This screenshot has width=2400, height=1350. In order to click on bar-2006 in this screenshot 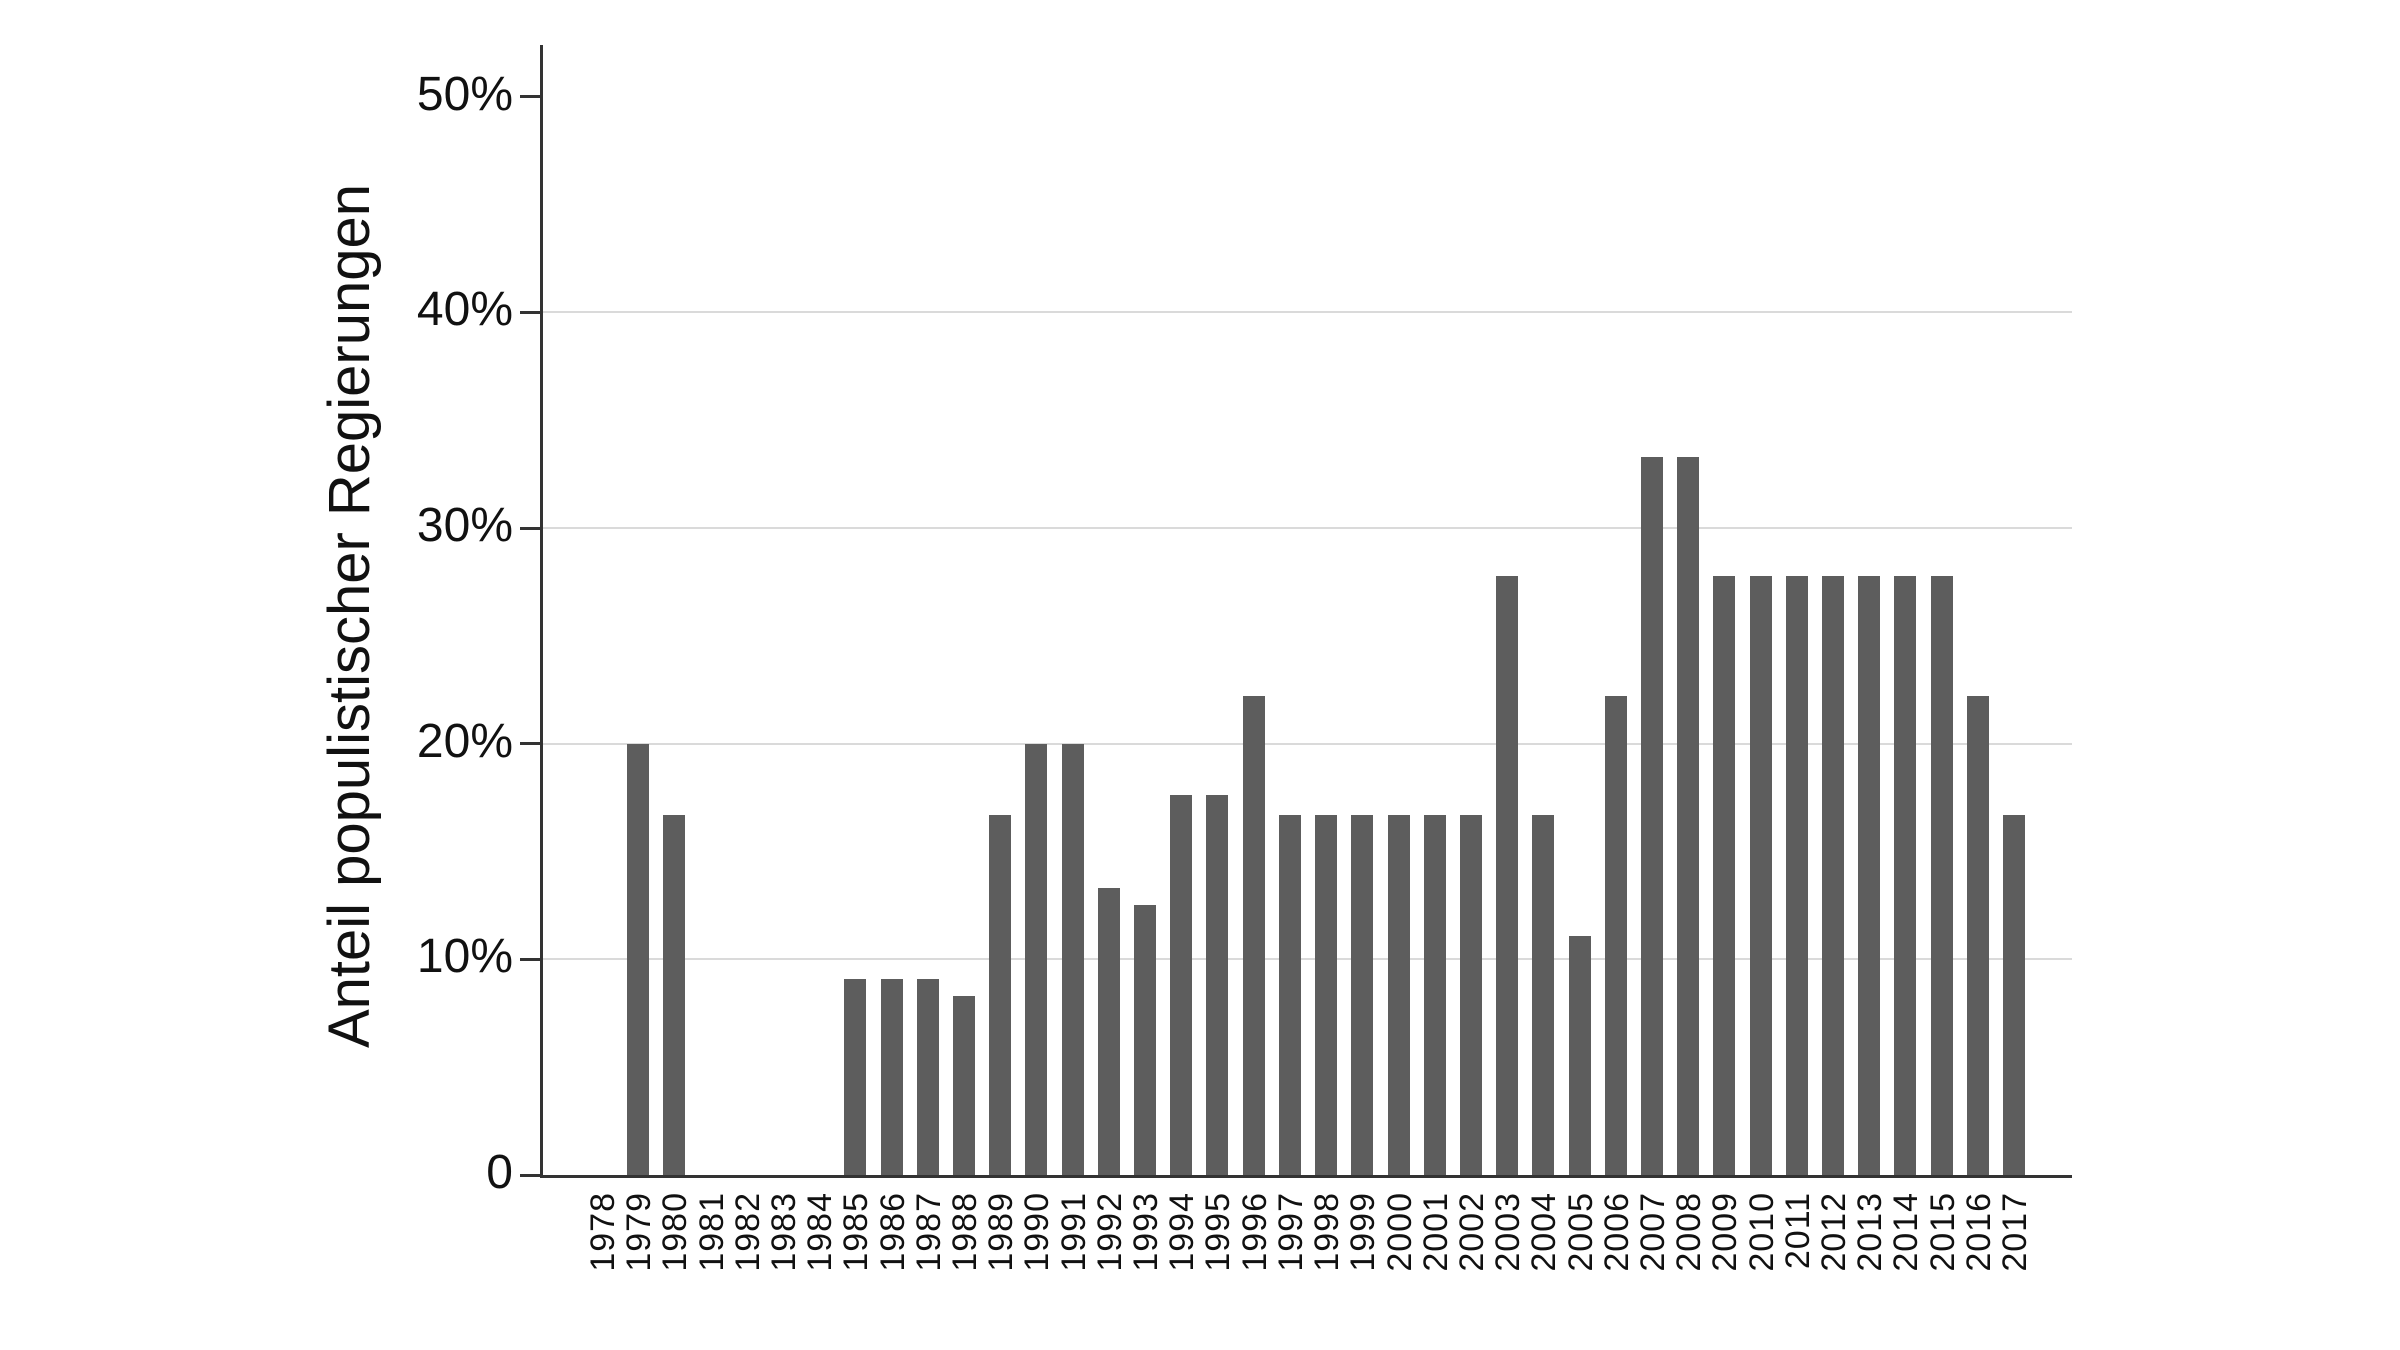, I will do `click(1615, 935)`.